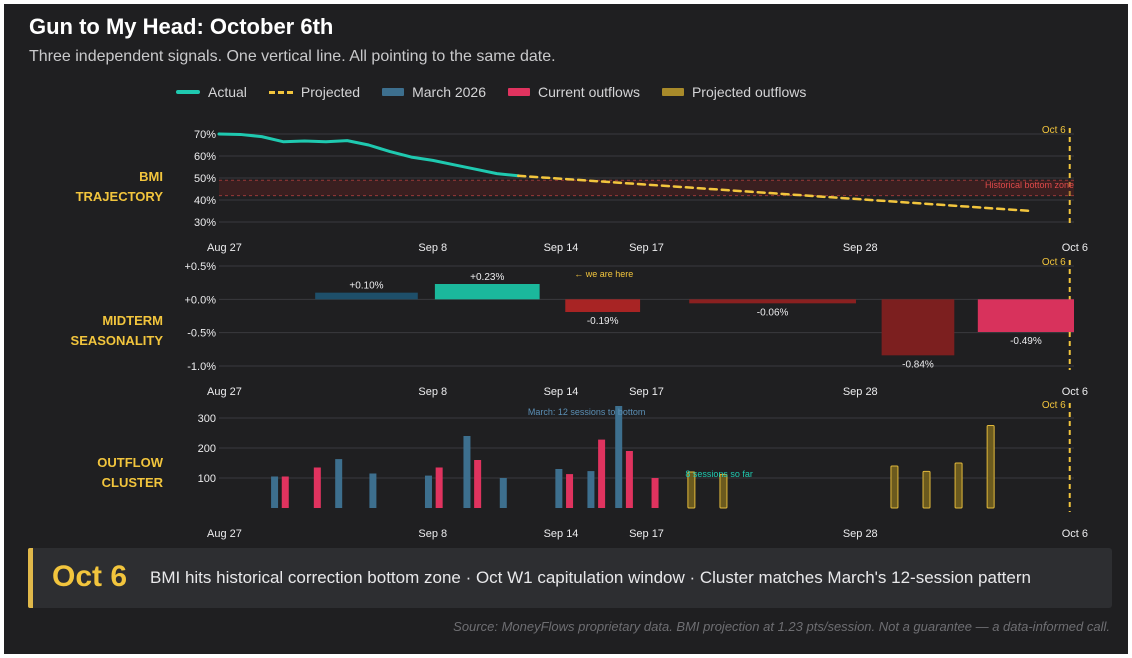 Image resolution: width=1132 pixels, height=658 pixels. What do you see at coordinates (487, 277) in the screenshot?
I see `seasonality-bar-label: +0.23%` at bounding box center [487, 277].